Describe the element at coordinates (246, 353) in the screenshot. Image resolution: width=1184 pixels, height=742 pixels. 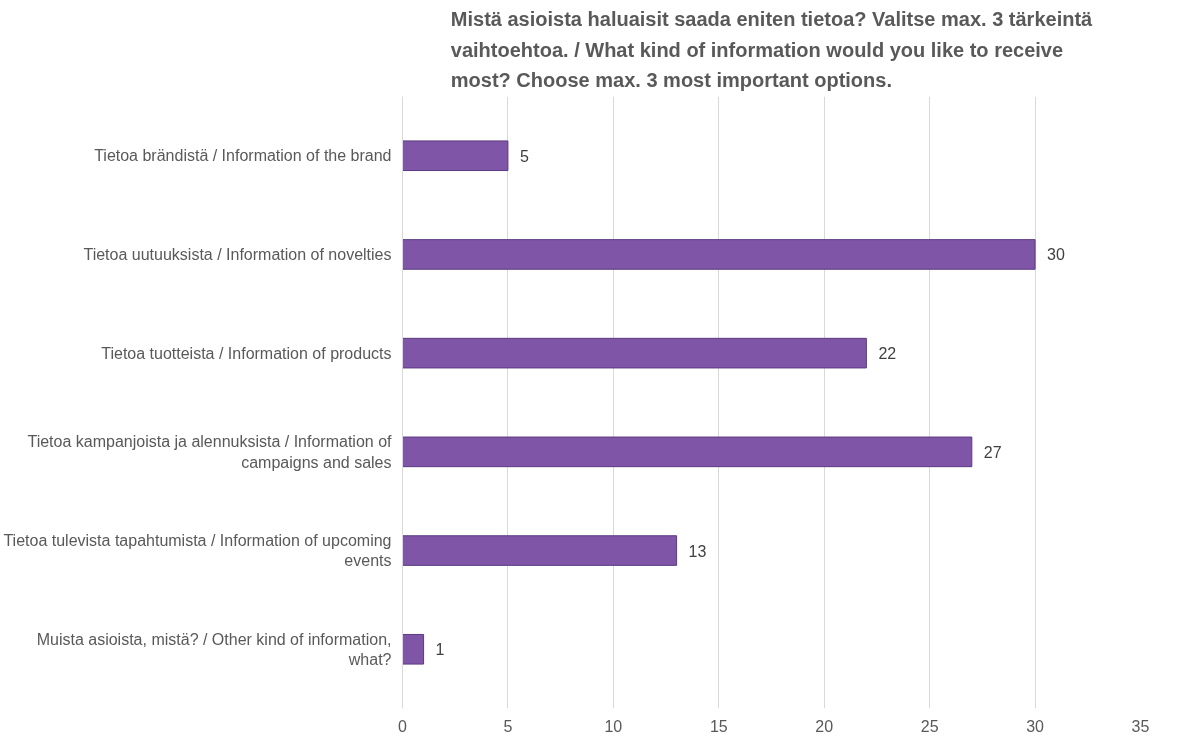
I see `y-tick-label: Tietoa tuotteista / Information of products` at that location.